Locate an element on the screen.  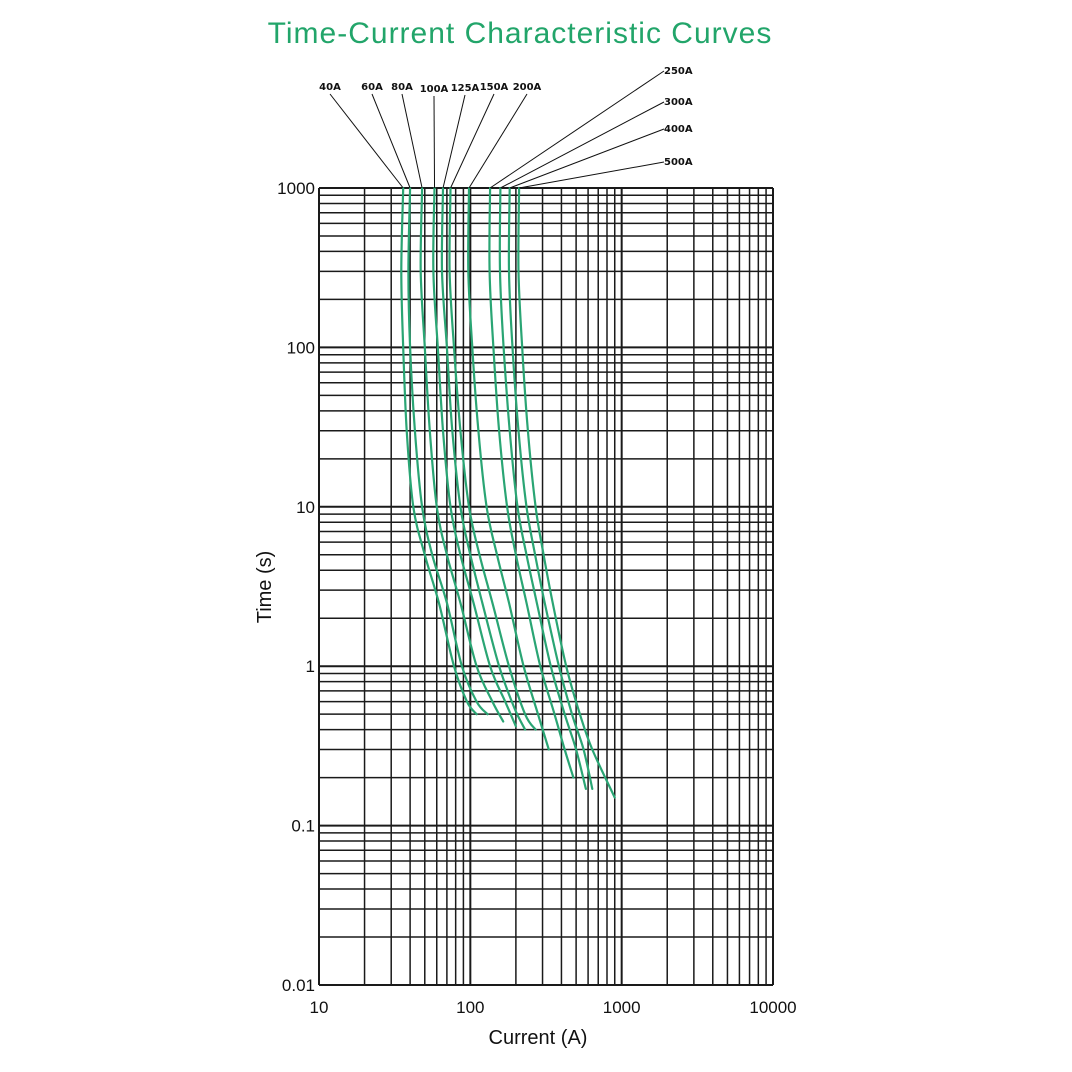
series-curve-60A is located at coordinates (448, 451).